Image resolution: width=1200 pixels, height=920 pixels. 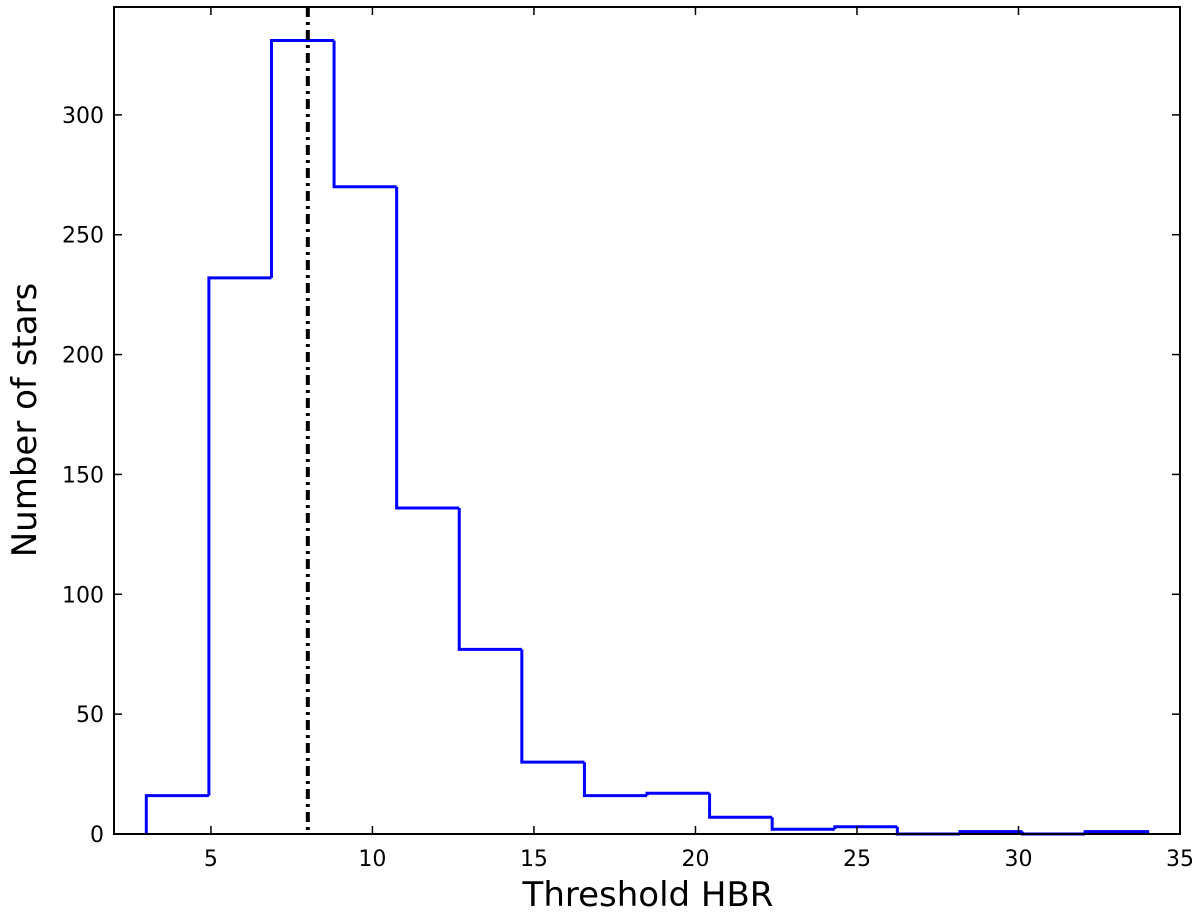 What do you see at coordinates (857, 859) in the screenshot?
I see `x-tick-label: 25` at bounding box center [857, 859].